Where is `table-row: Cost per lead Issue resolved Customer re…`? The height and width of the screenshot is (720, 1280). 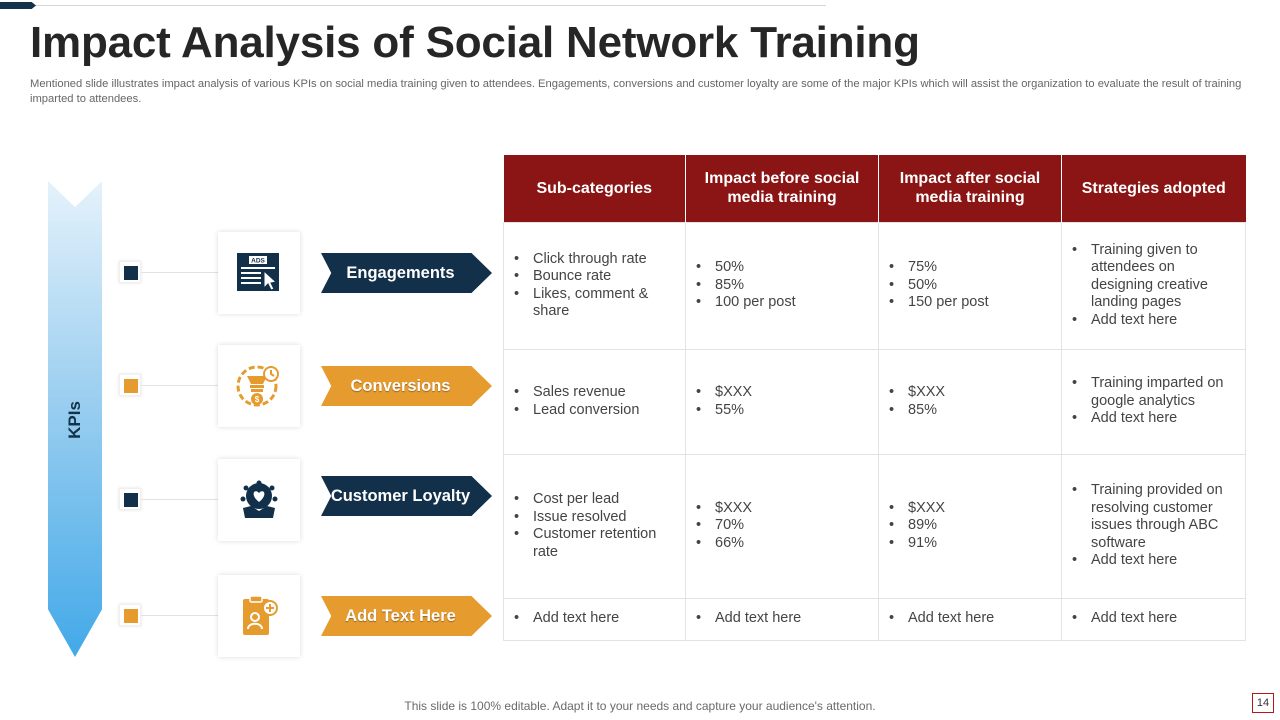 table-row: Cost per lead Issue resolved Customer re… is located at coordinates (874, 526).